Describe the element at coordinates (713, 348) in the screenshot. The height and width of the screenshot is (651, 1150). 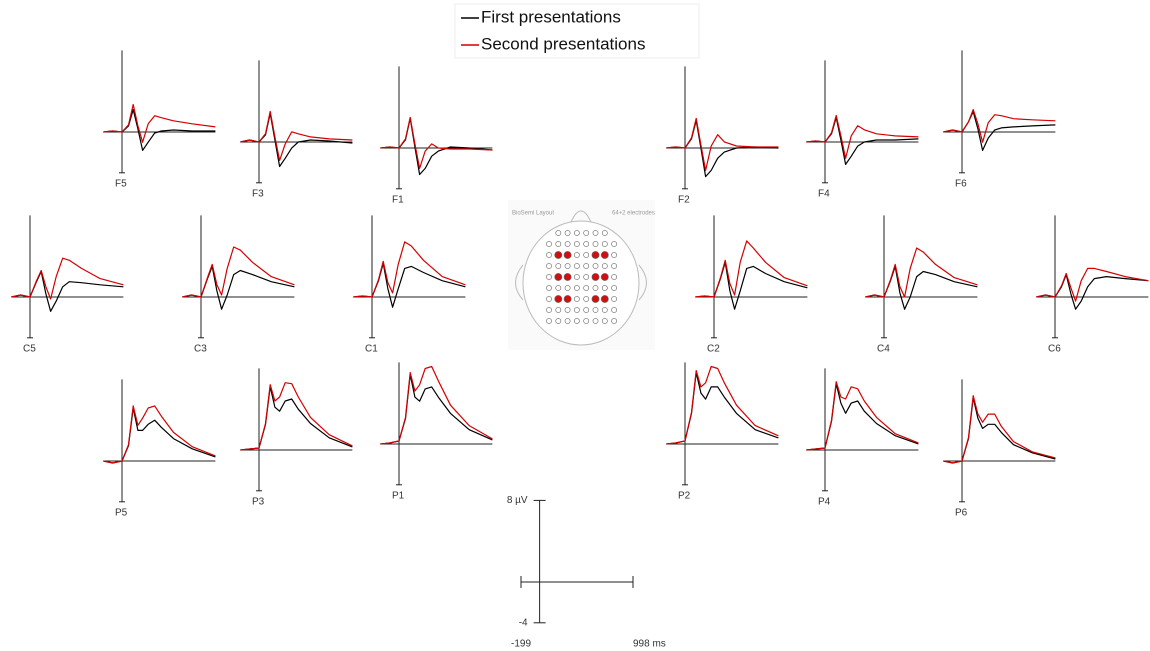
I see `electrode-label: C2` at that location.